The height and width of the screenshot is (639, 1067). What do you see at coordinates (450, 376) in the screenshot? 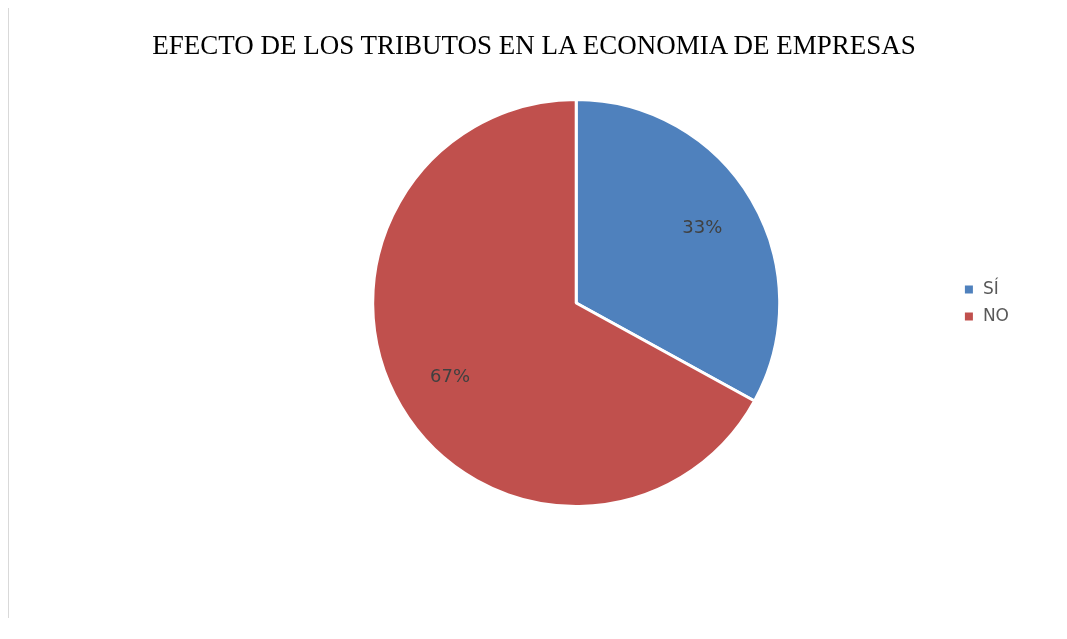
I see `data-label: 67%` at bounding box center [450, 376].